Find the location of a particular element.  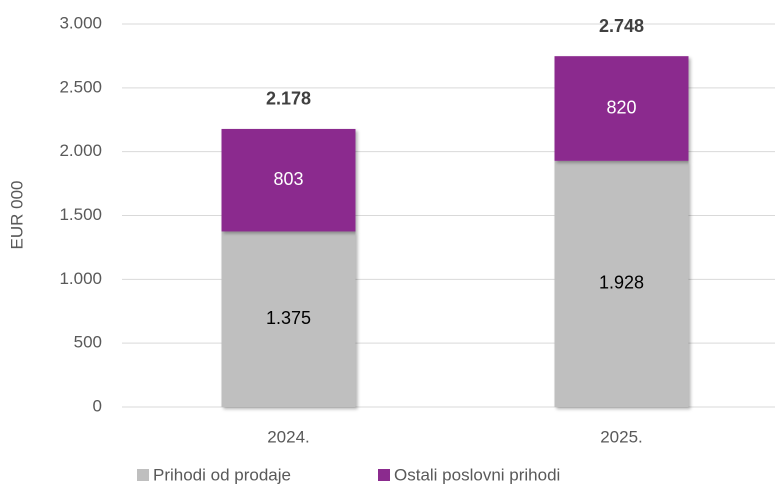

x-tick-label: 2025. is located at coordinates (621, 436).